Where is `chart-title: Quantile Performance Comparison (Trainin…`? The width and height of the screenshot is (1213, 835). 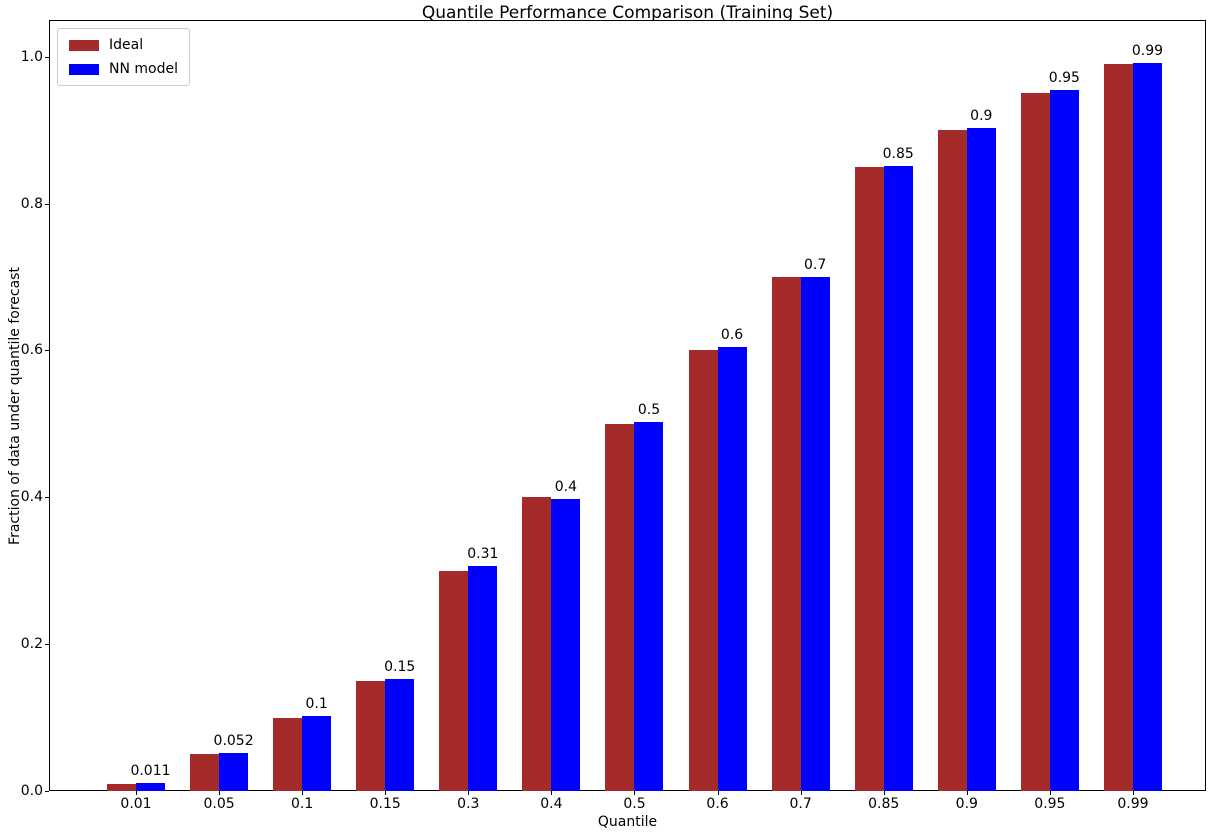
chart-title: Quantile Performance Comparison (Trainin… is located at coordinates (627, 13).